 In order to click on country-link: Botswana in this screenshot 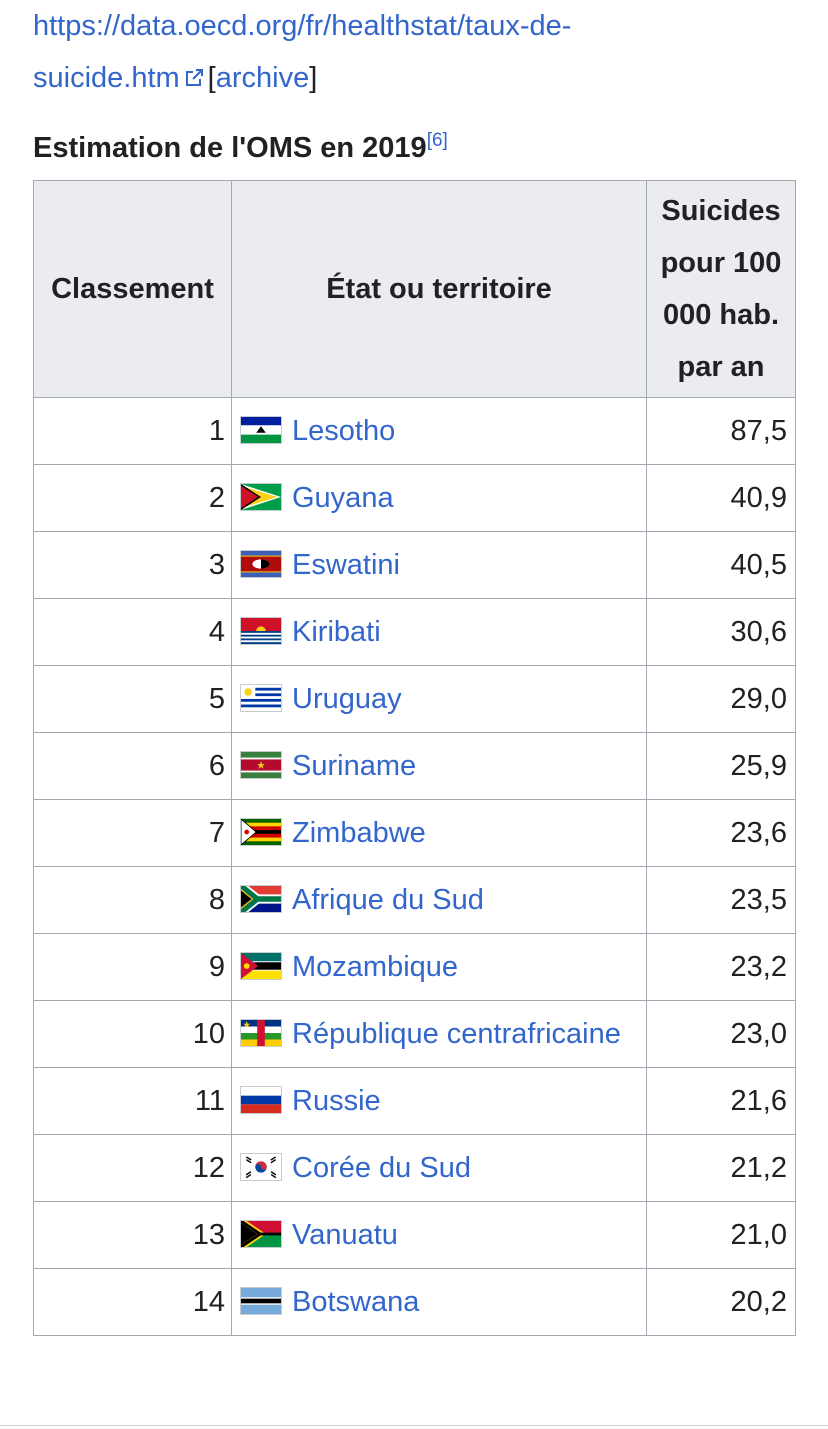, I will do `click(356, 1302)`.